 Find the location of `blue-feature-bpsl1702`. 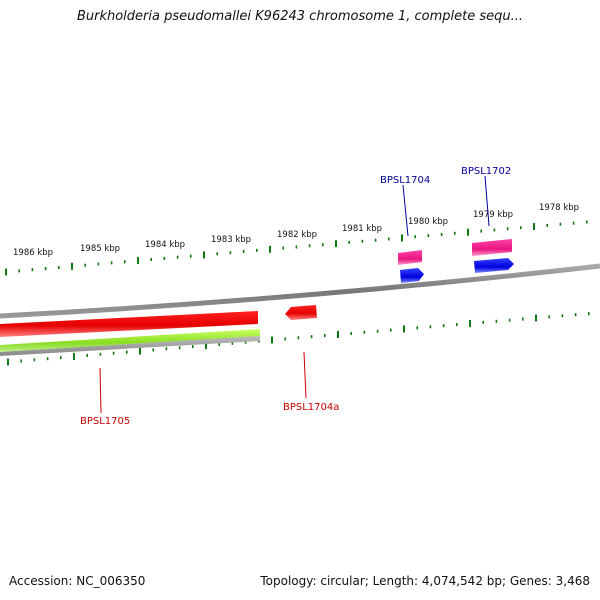

blue-feature-bpsl1702 is located at coordinates (494, 265).